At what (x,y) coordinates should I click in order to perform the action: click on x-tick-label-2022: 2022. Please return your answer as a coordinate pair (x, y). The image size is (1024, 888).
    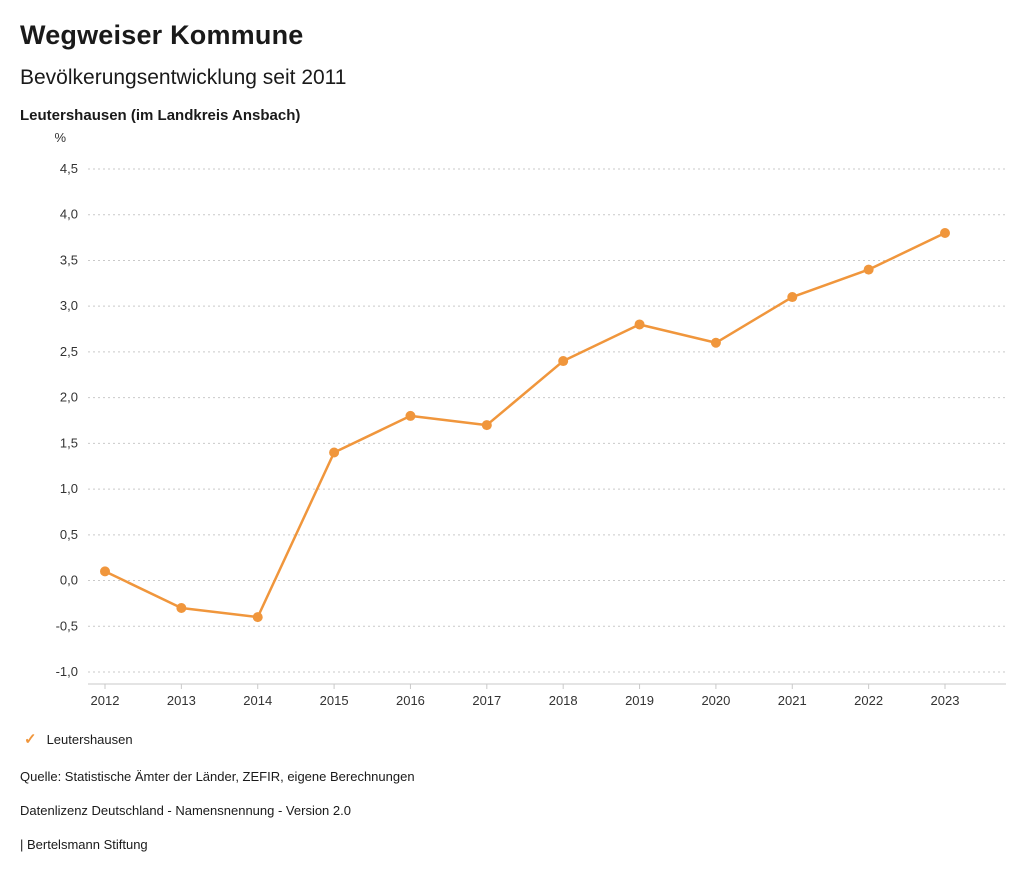
    Looking at the image, I should click on (868, 700).